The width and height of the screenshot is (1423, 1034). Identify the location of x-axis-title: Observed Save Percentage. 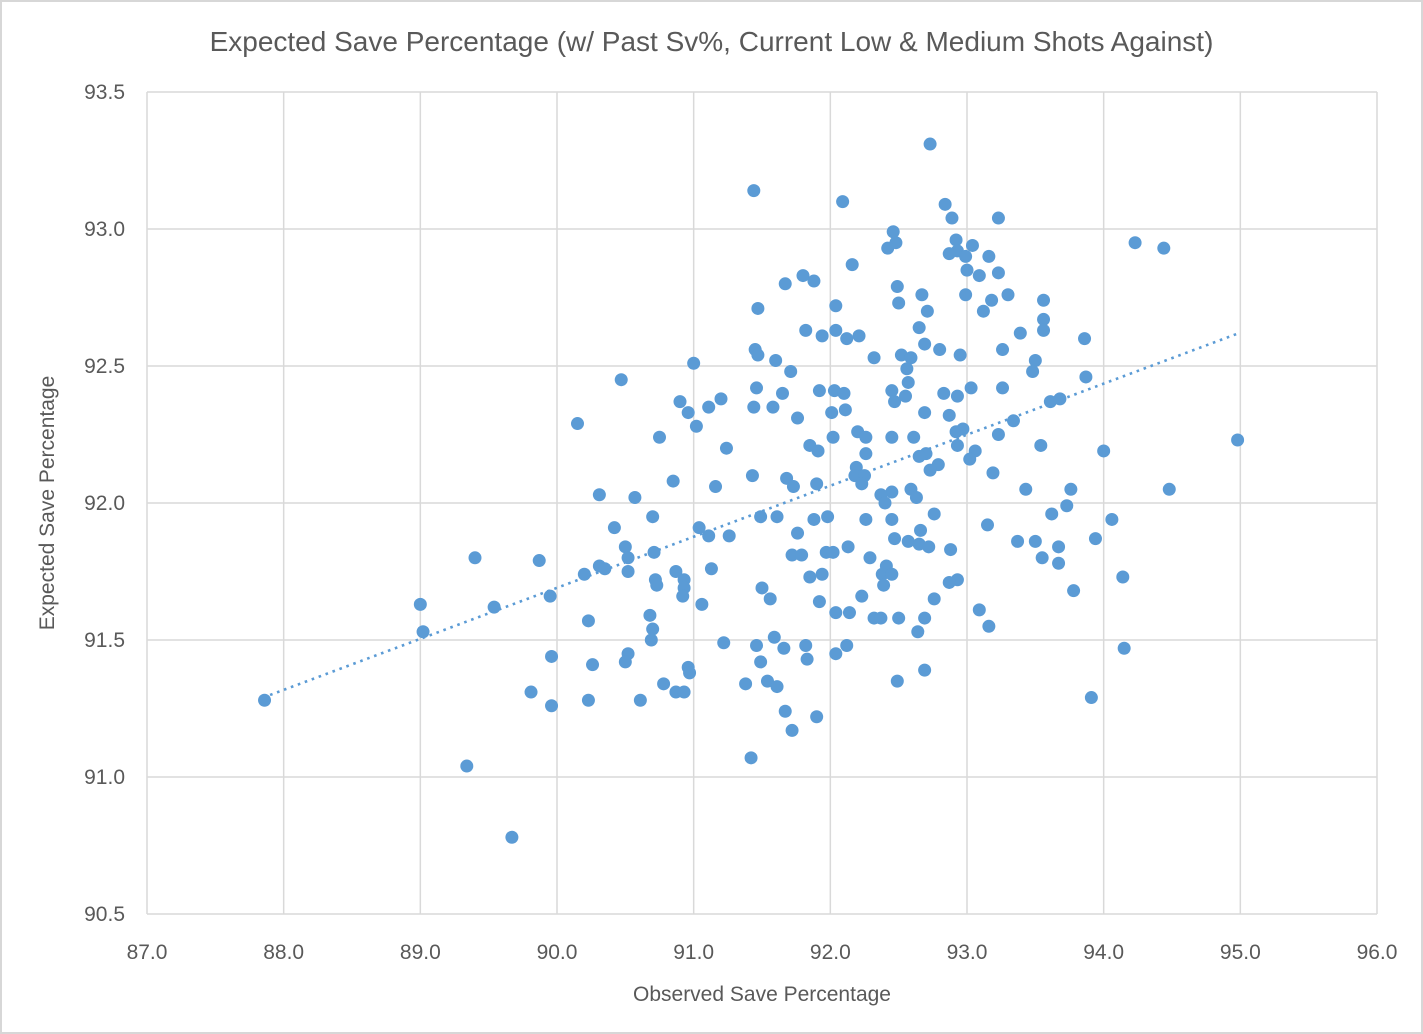
(762, 994).